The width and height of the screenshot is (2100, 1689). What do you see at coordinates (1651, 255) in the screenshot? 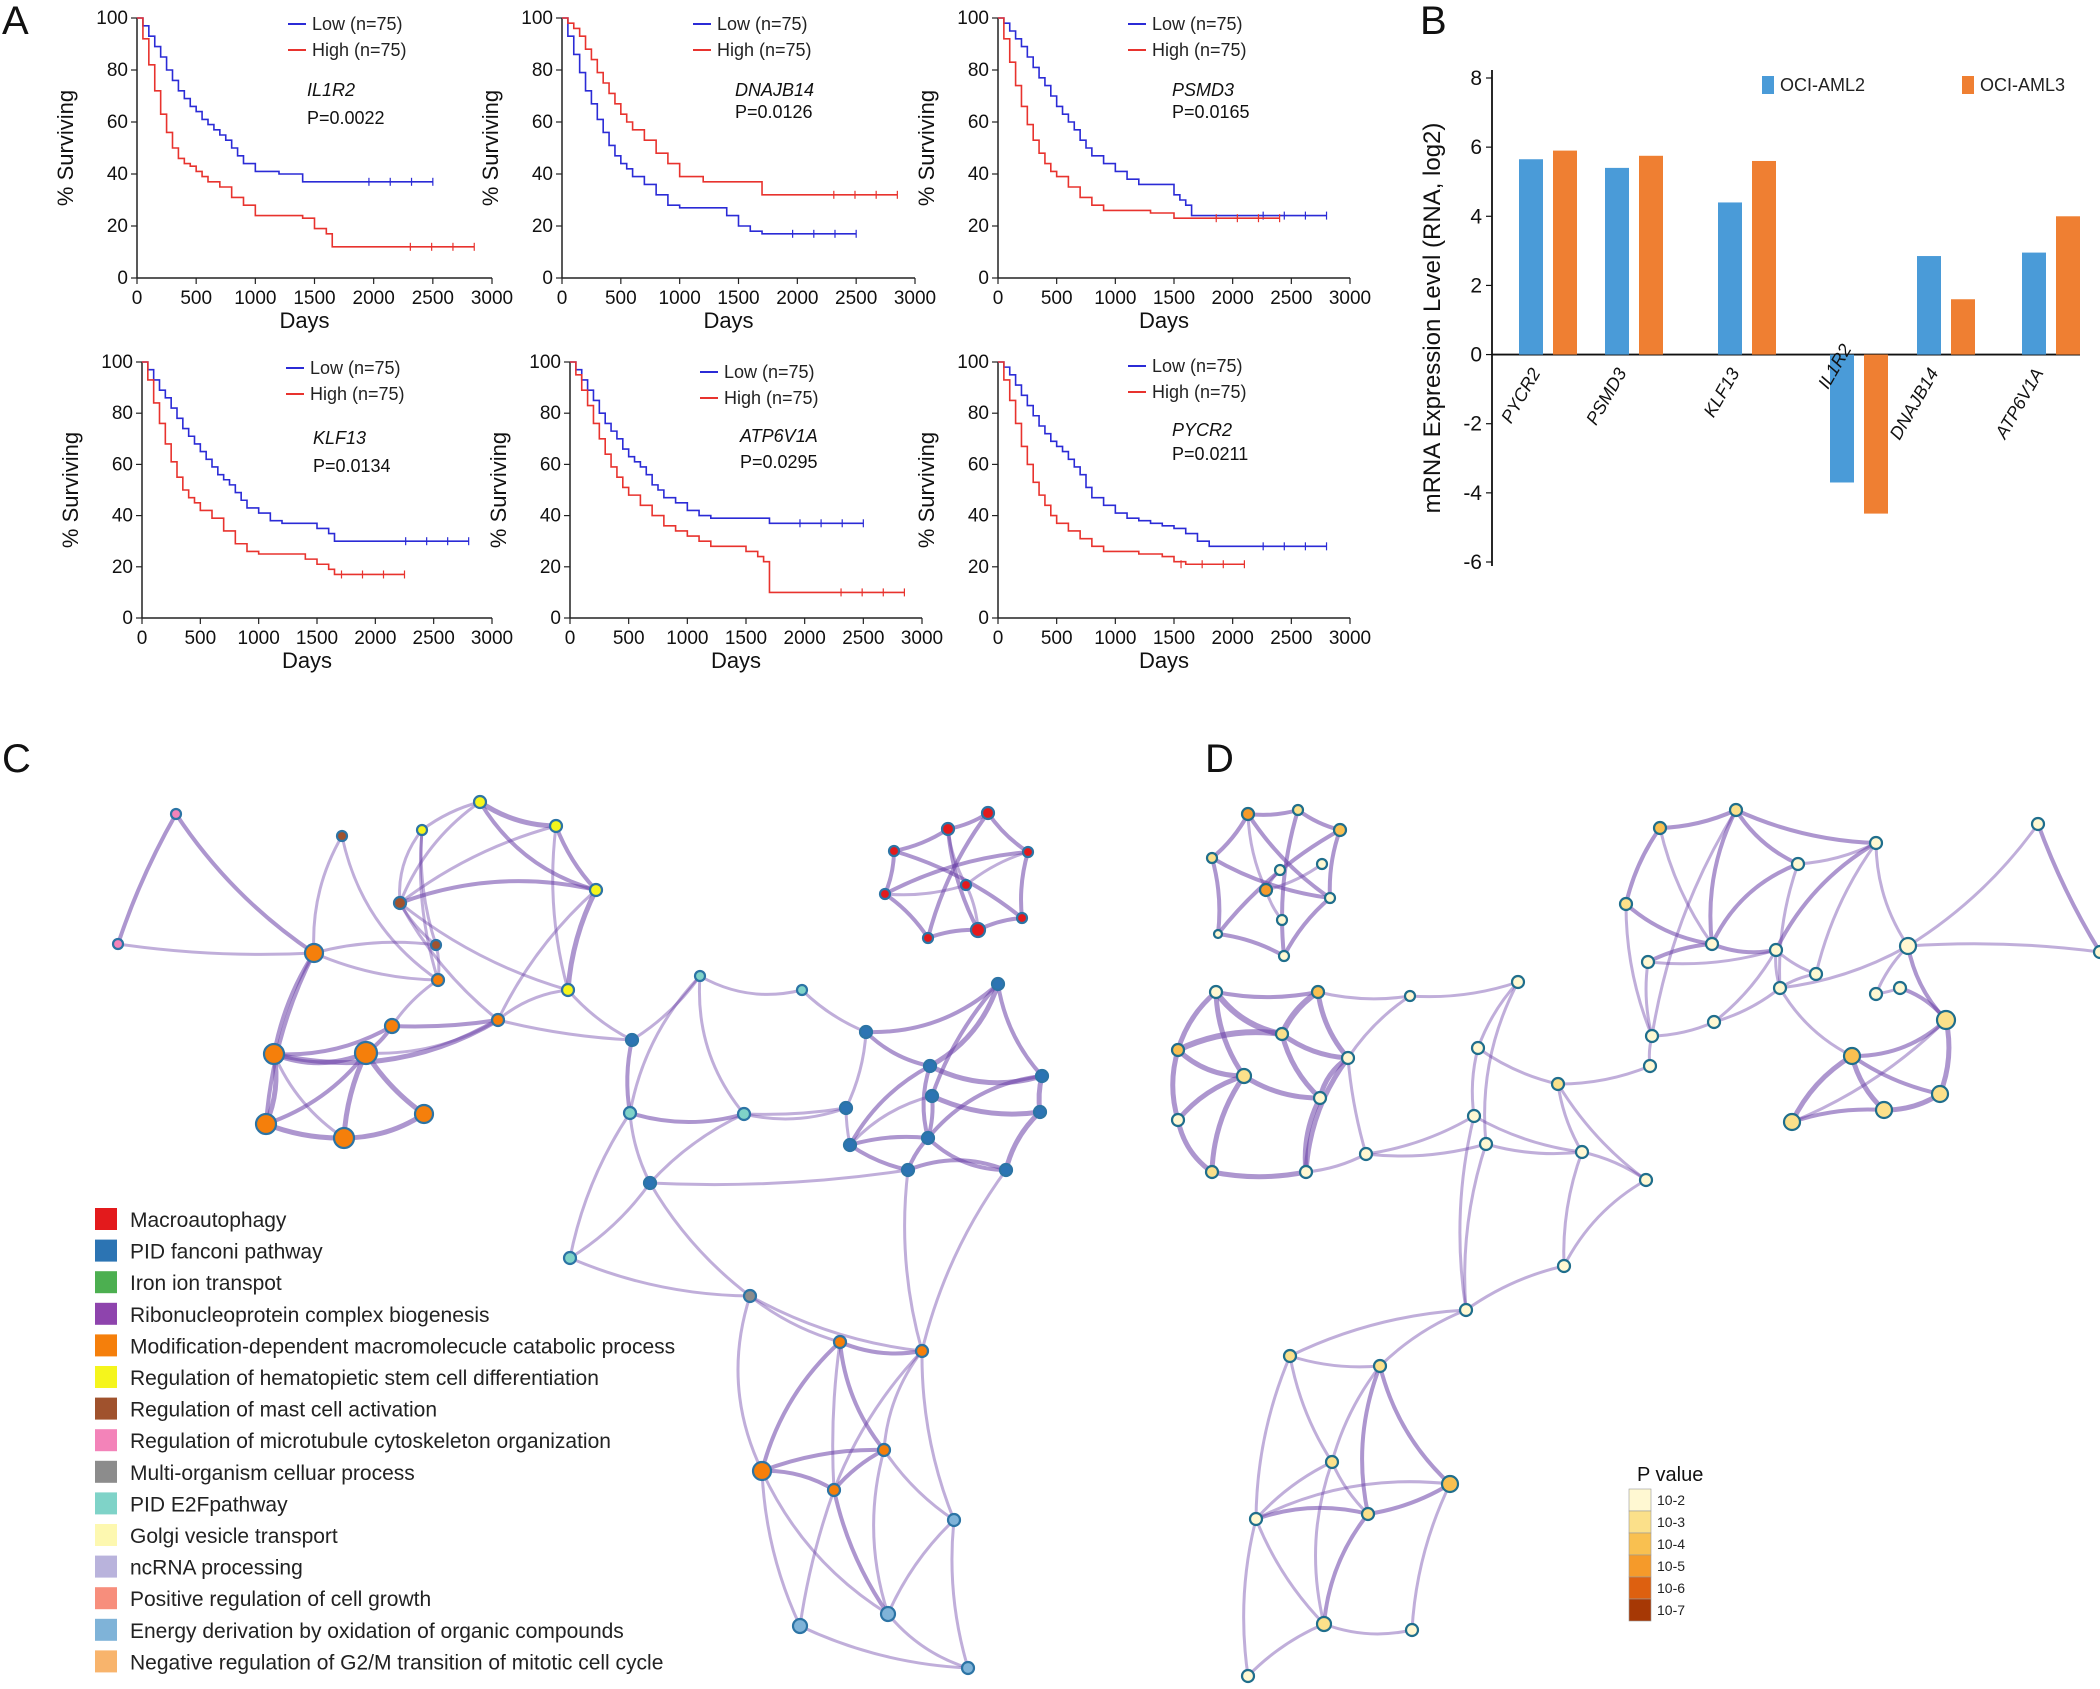
I see `bar-oci-aml3-psmd3` at bounding box center [1651, 255].